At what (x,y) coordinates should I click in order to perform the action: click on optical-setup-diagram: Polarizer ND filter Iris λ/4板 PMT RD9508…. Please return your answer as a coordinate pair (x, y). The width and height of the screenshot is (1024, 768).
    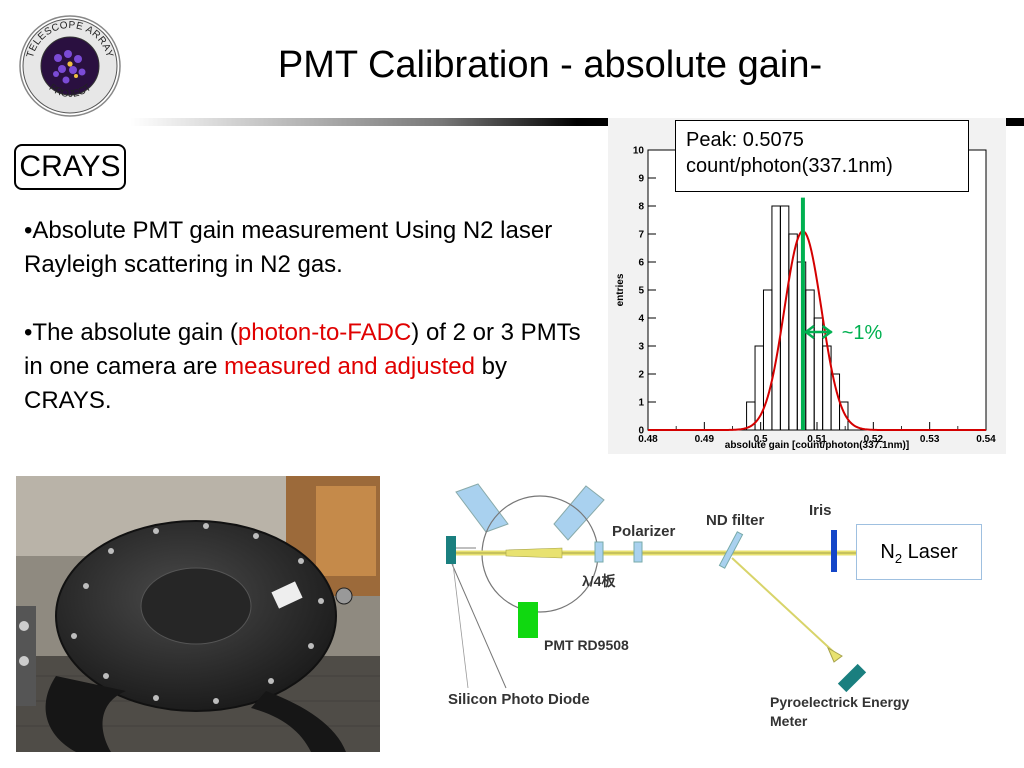
    Looking at the image, I should click on (678, 606).